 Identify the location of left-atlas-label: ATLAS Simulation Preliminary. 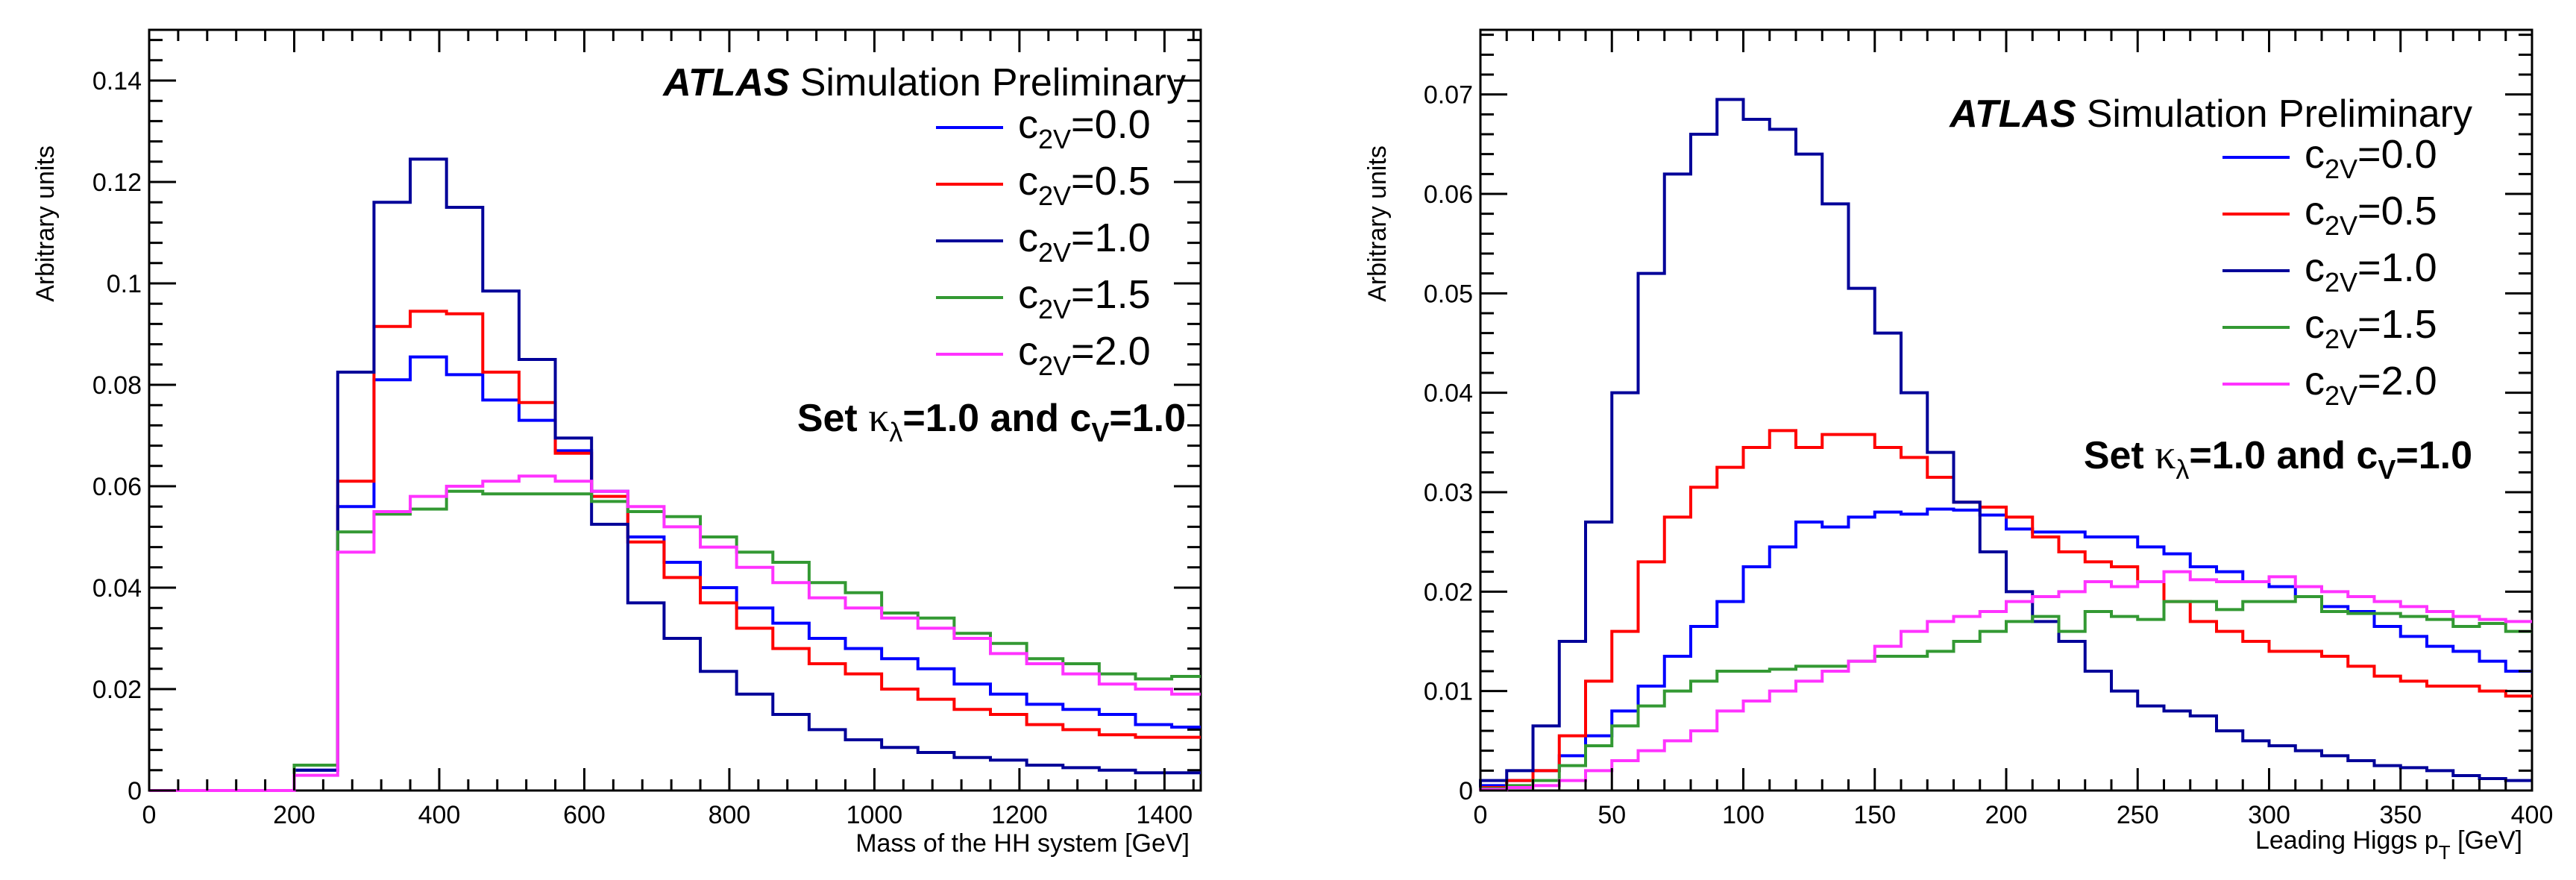
(924, 82).